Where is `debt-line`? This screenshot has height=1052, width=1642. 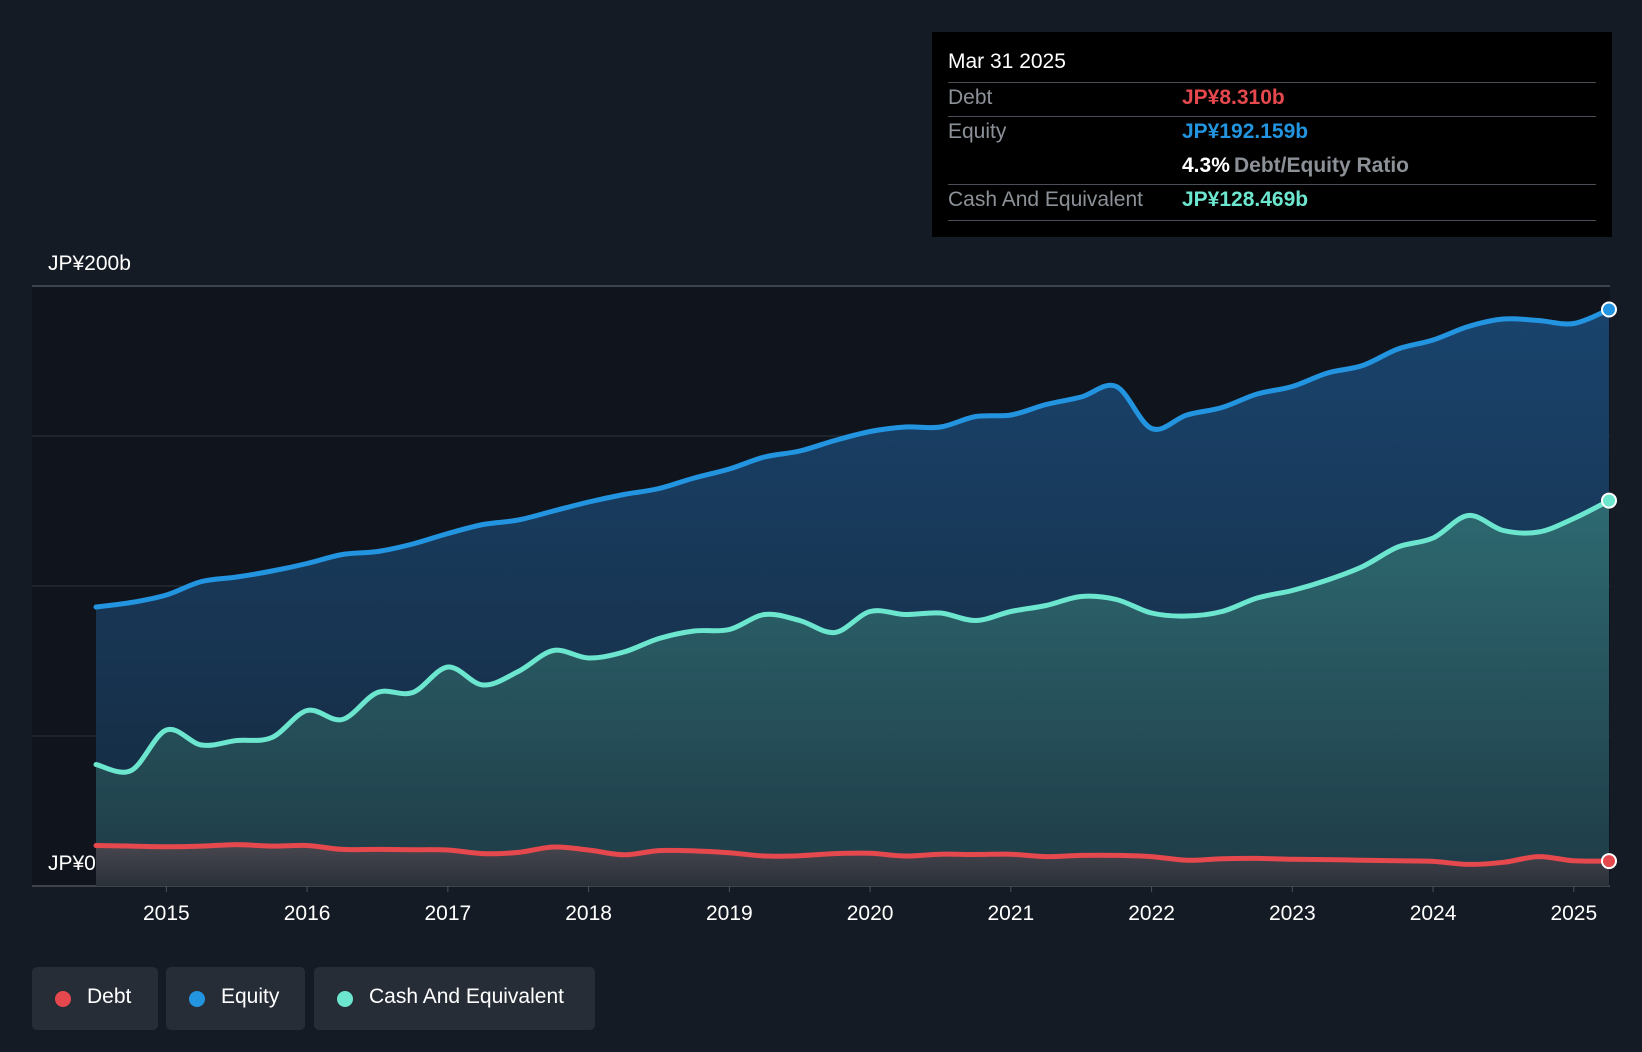 debt-line is located at coordinates (852, 854).